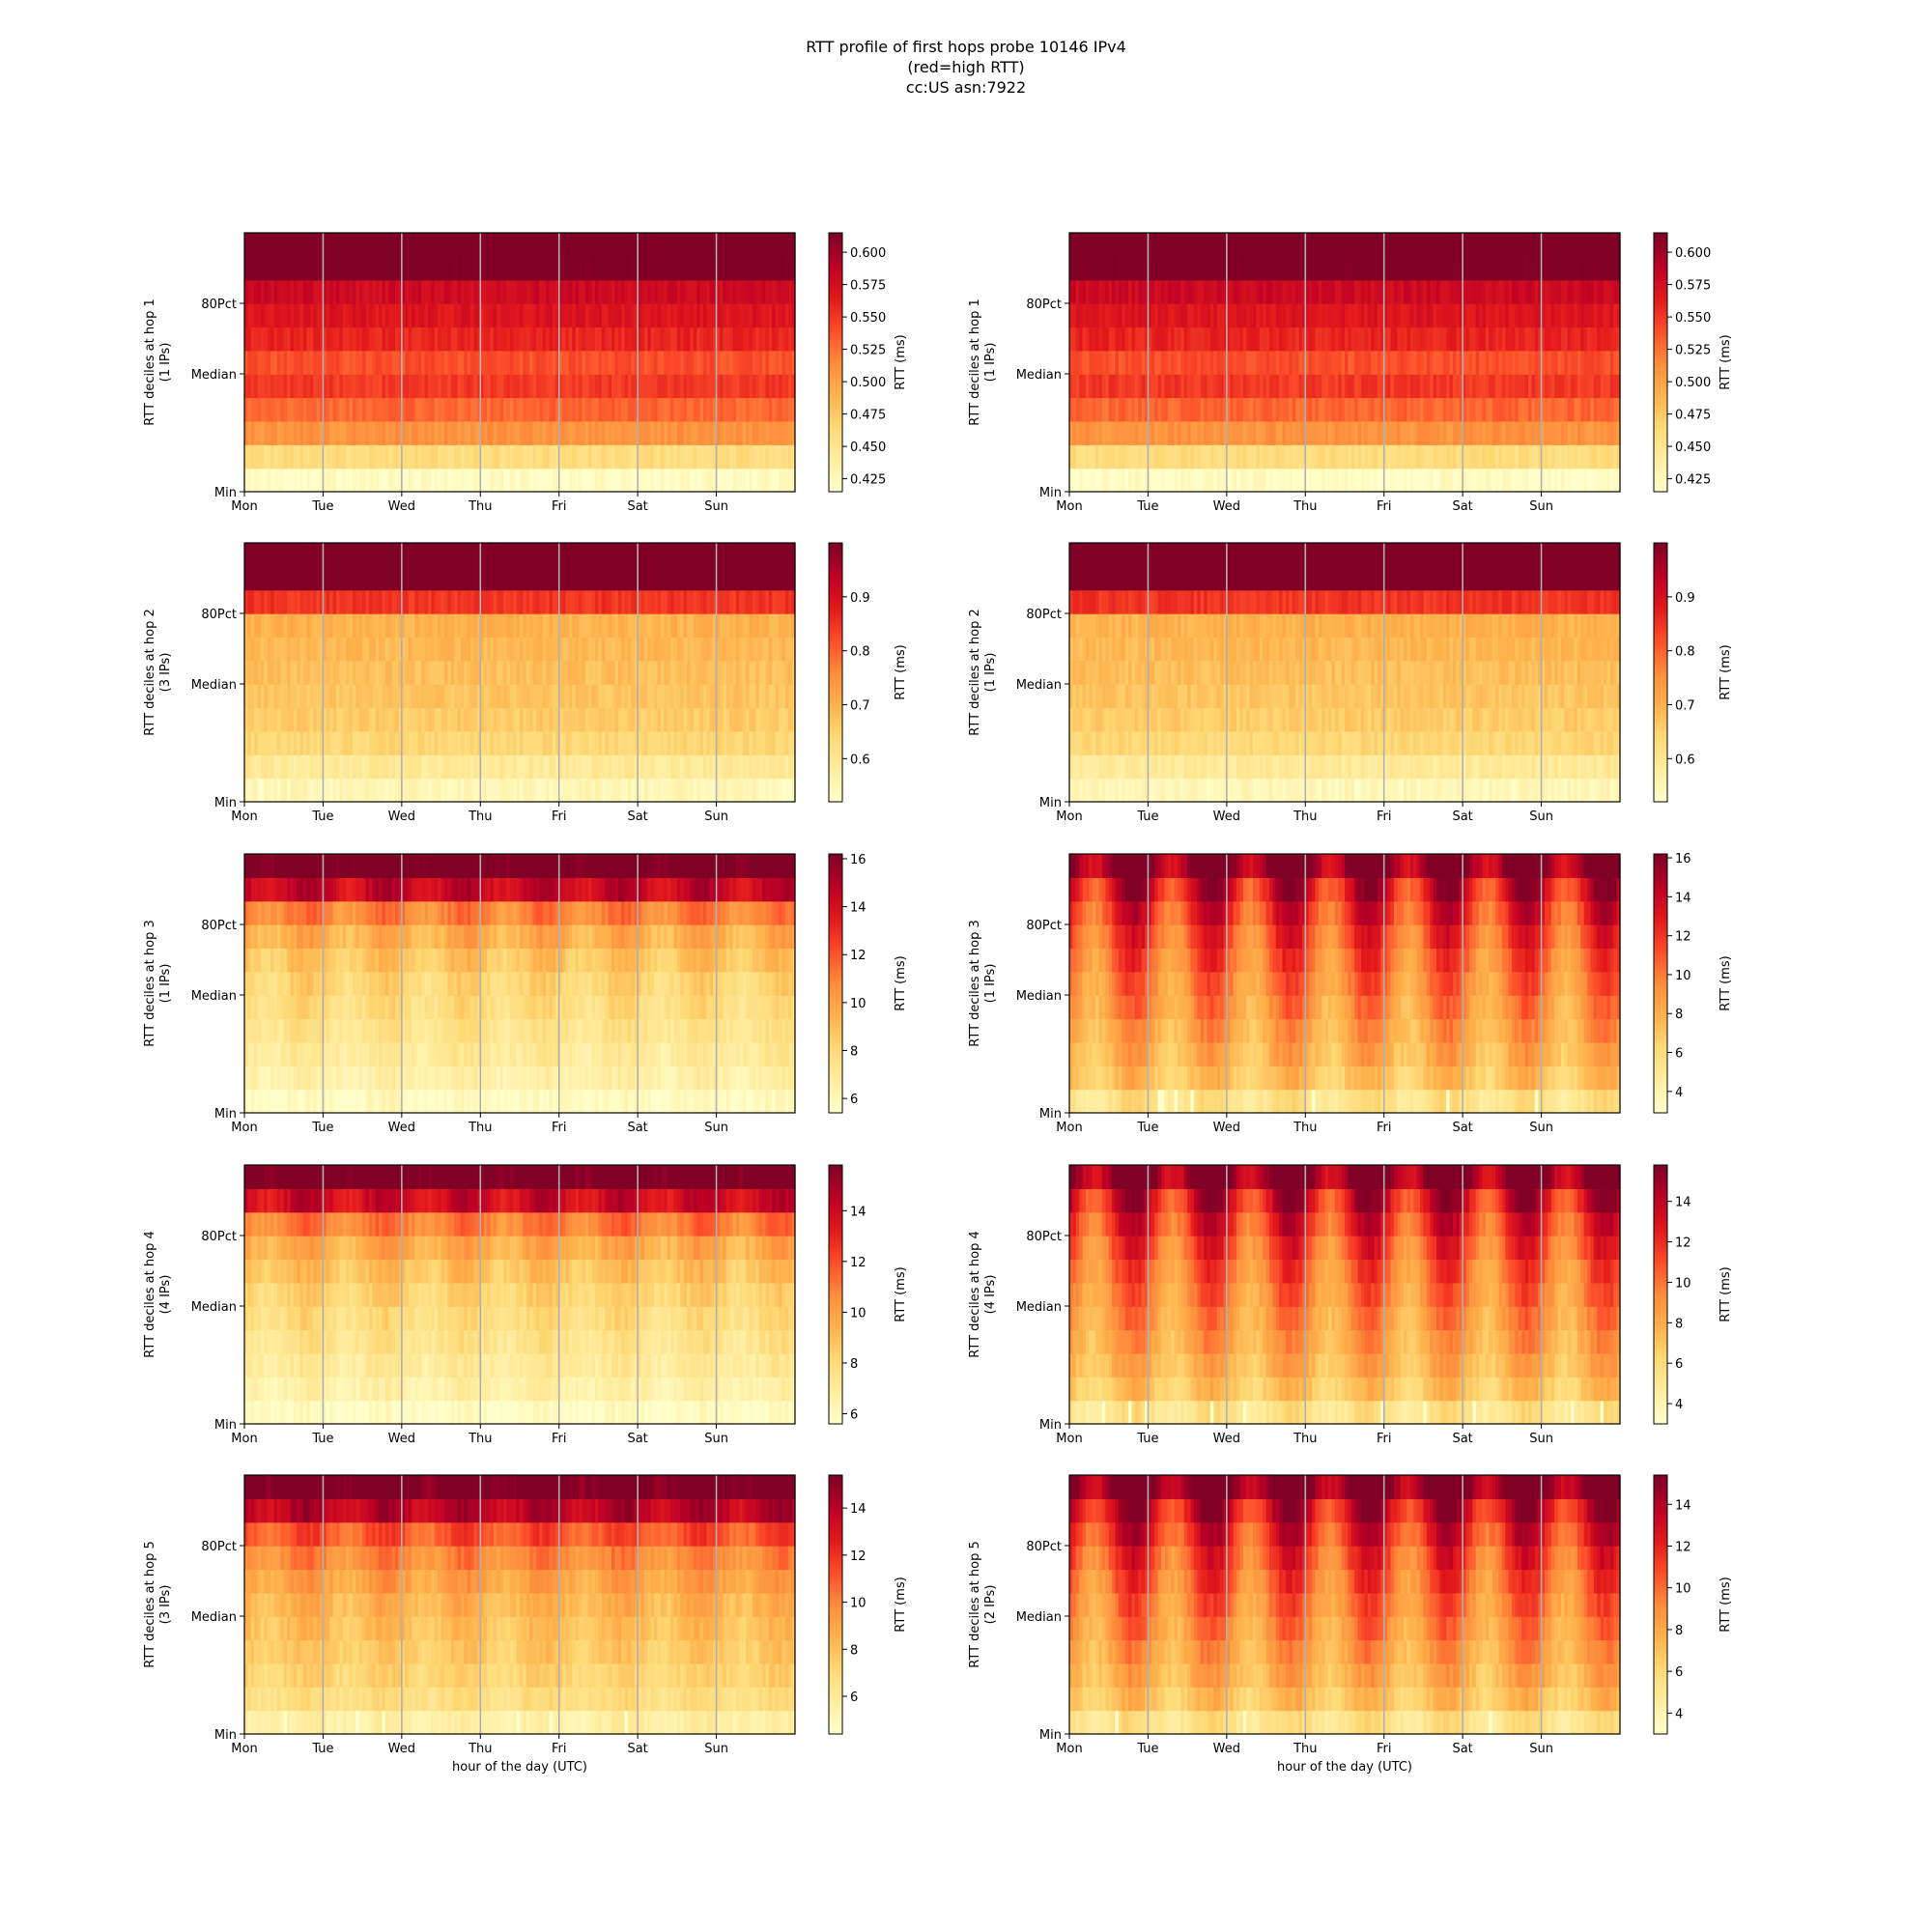 Image resolution: width=1932 pixels, height=1932 pixels. I want to click on x-tick-label-thu: Thu, so click(1305, 506).